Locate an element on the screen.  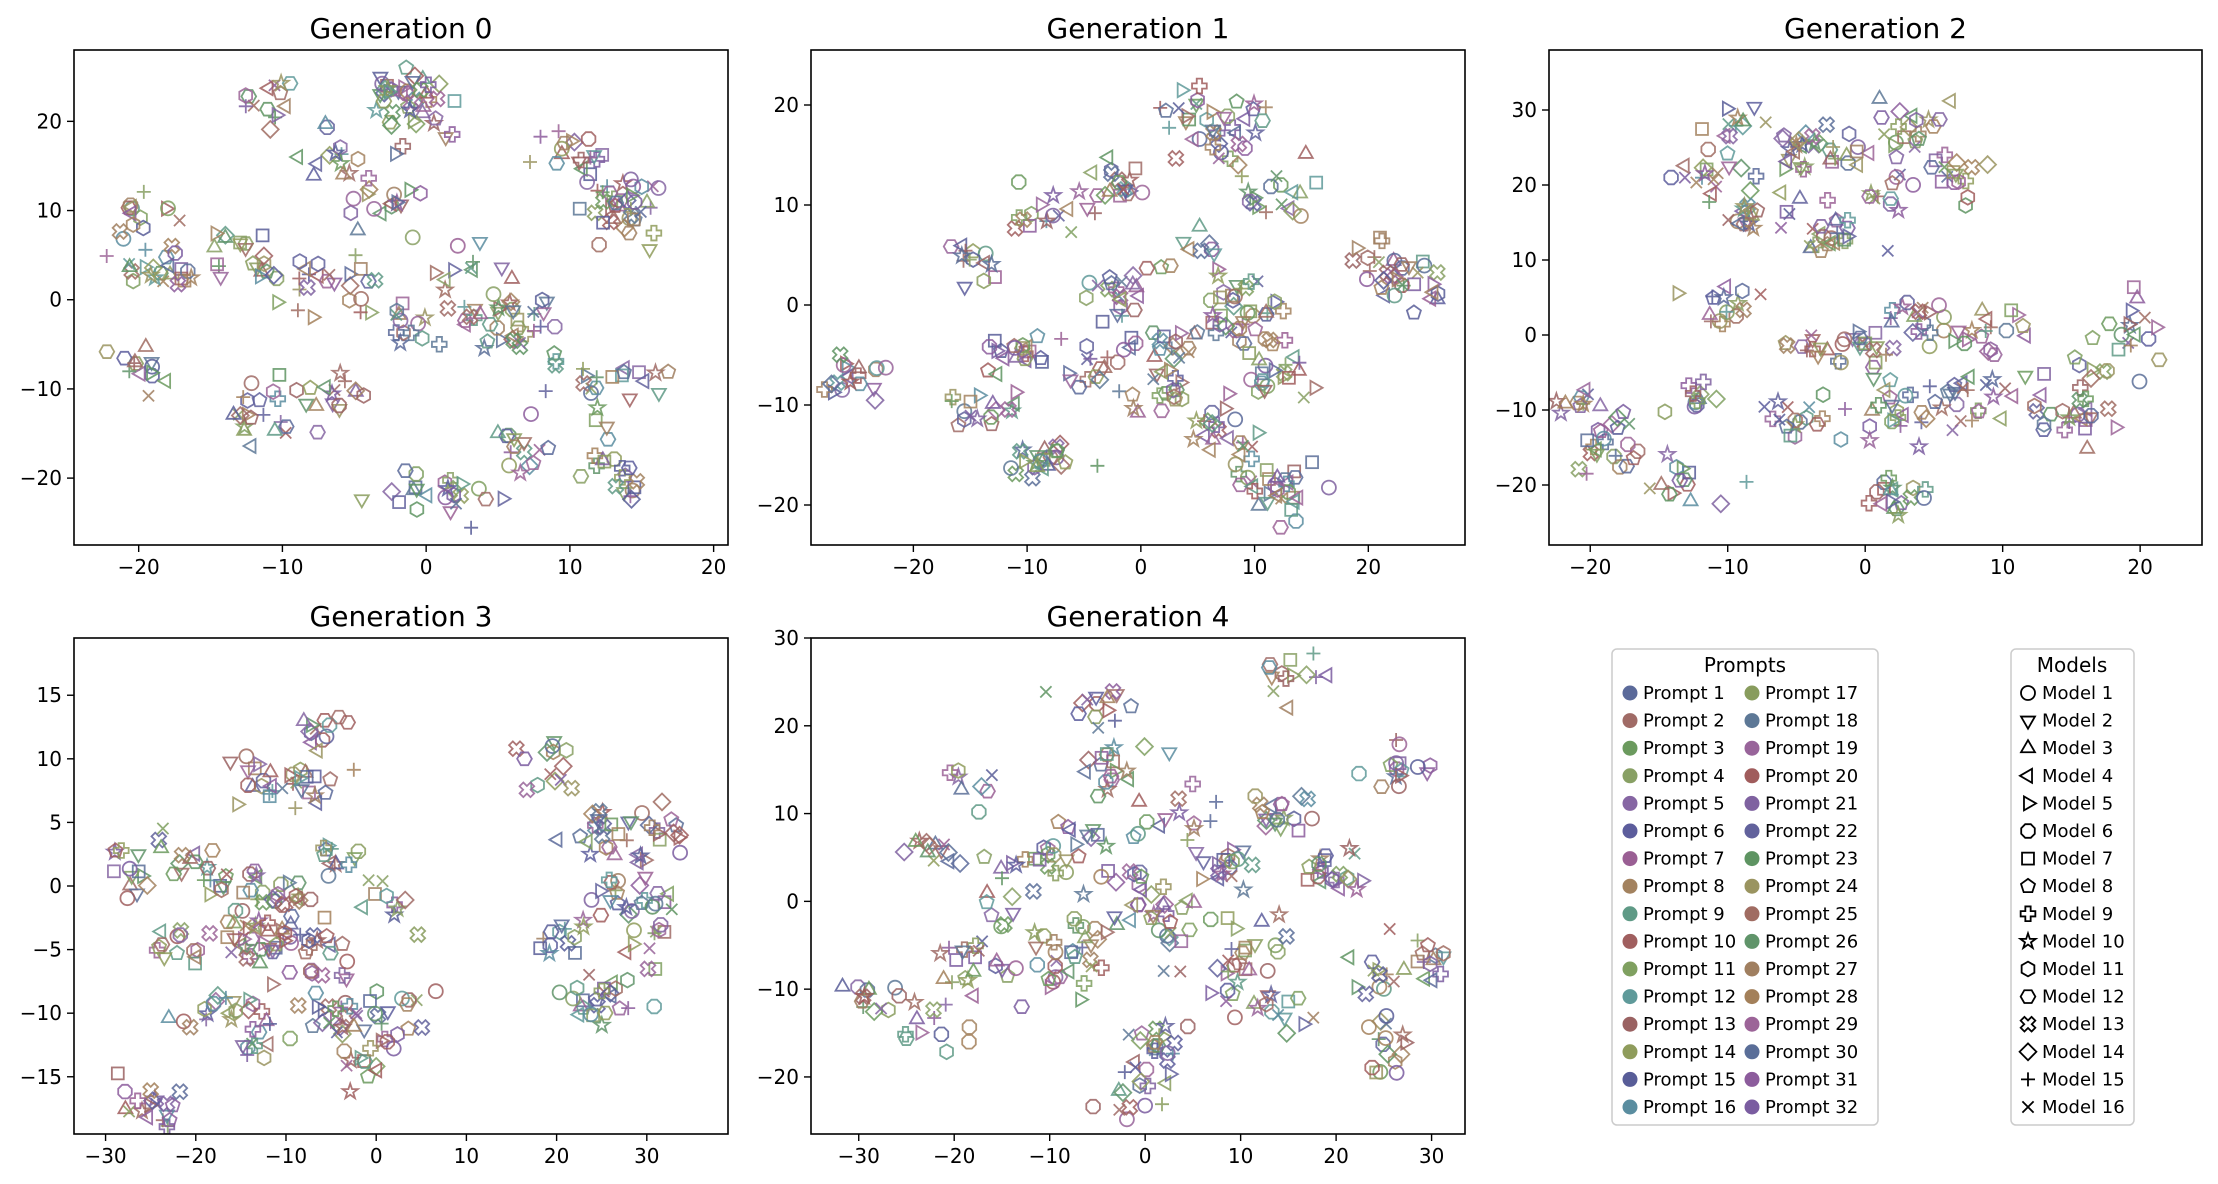
prompt-legend-label: Prompt 23 is located at coordinates (1811, 859).